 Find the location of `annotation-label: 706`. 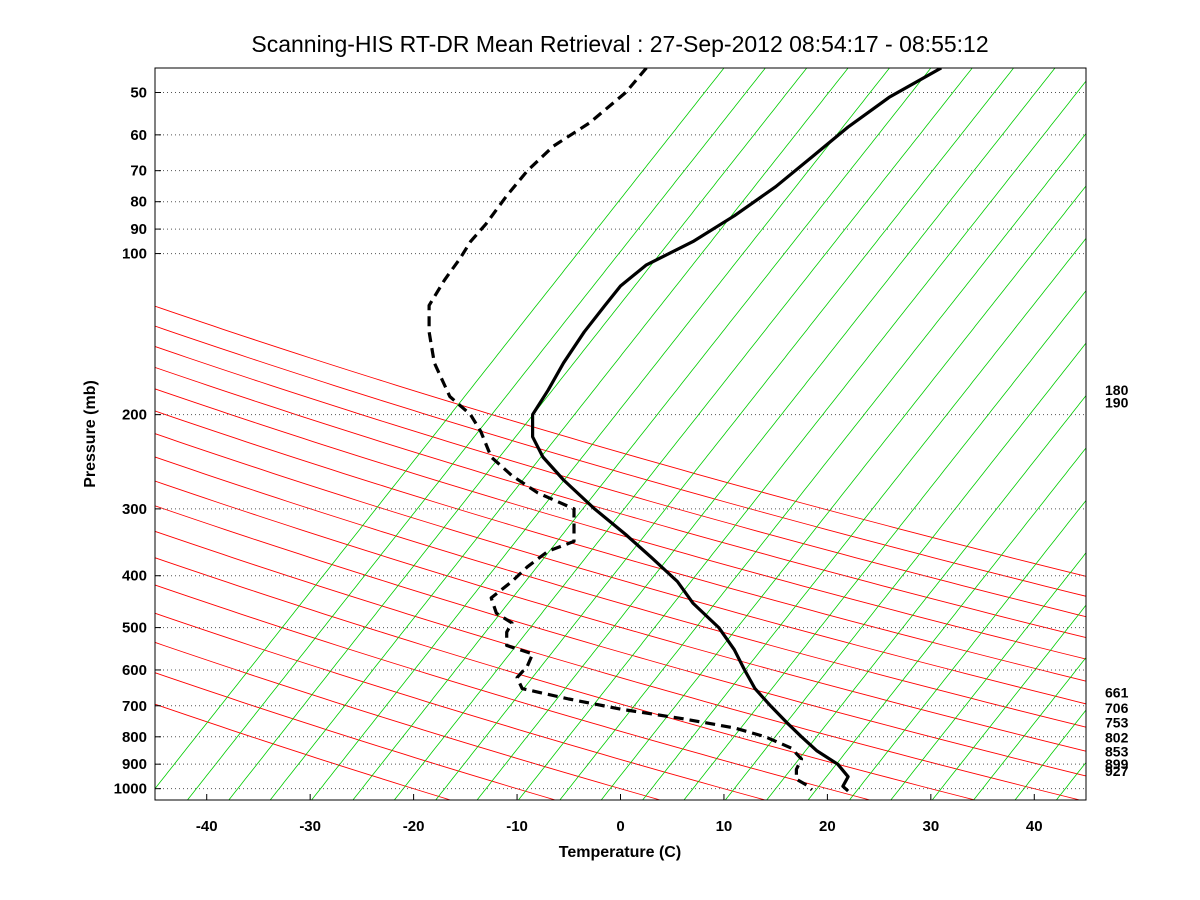

annotation-label: 706 is located at coordinates (1117, 708).